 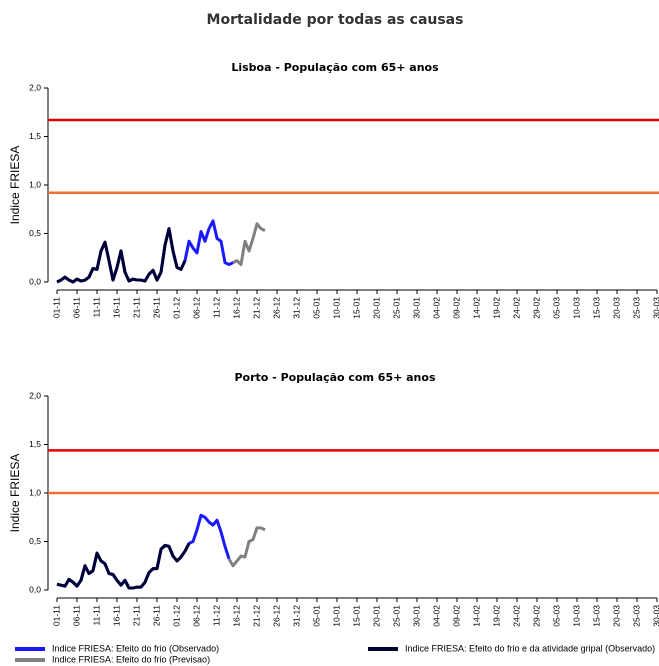 What do you see at coordinates (335, 67) in the screenshot?
I see `chart-subtitle: Lisboa - População com 65+ anos` at bounding box center [335, 67].